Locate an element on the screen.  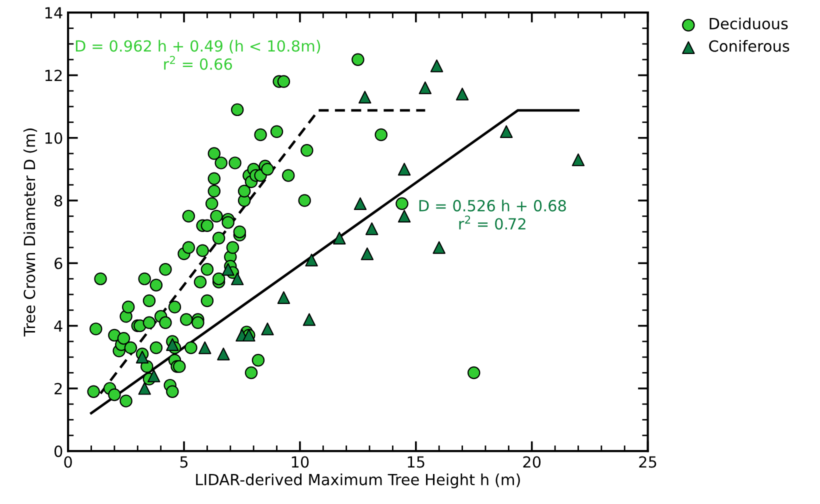
x-tick-label: 0 is located at coordinates (68, 462).